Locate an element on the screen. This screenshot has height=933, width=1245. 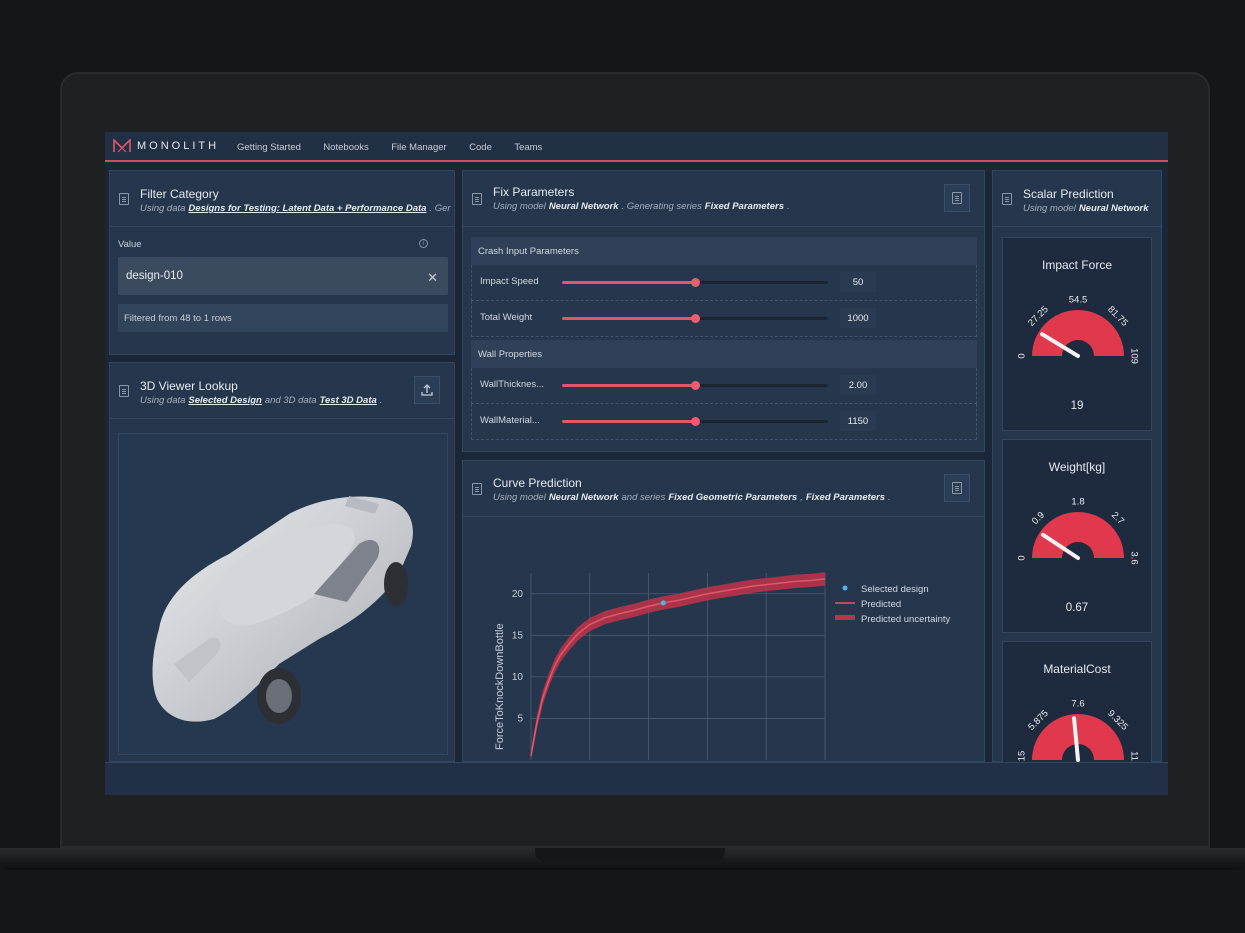
nav-notebooks: Notebooks is located at coordinates (346, 147).